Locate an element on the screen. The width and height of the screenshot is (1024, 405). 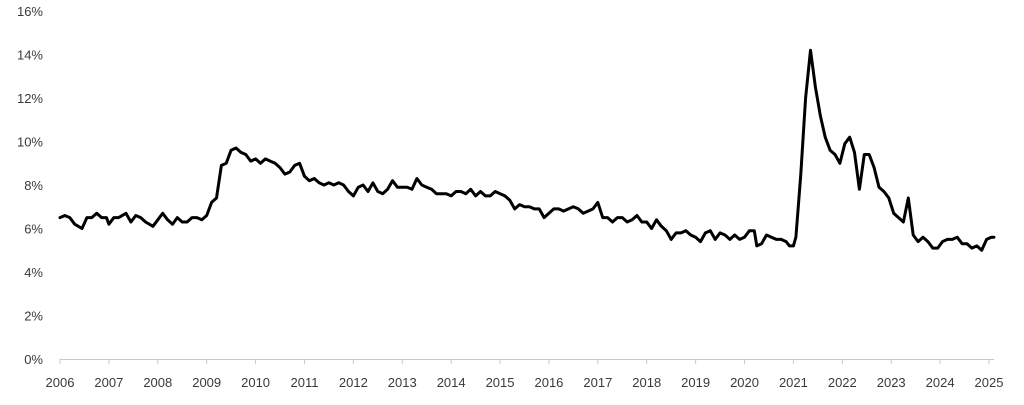
y-axis-tick-labels: 0% 2% 4% 6% 8% 10% 12% 14% 16% is located at coordinates (30, 185).